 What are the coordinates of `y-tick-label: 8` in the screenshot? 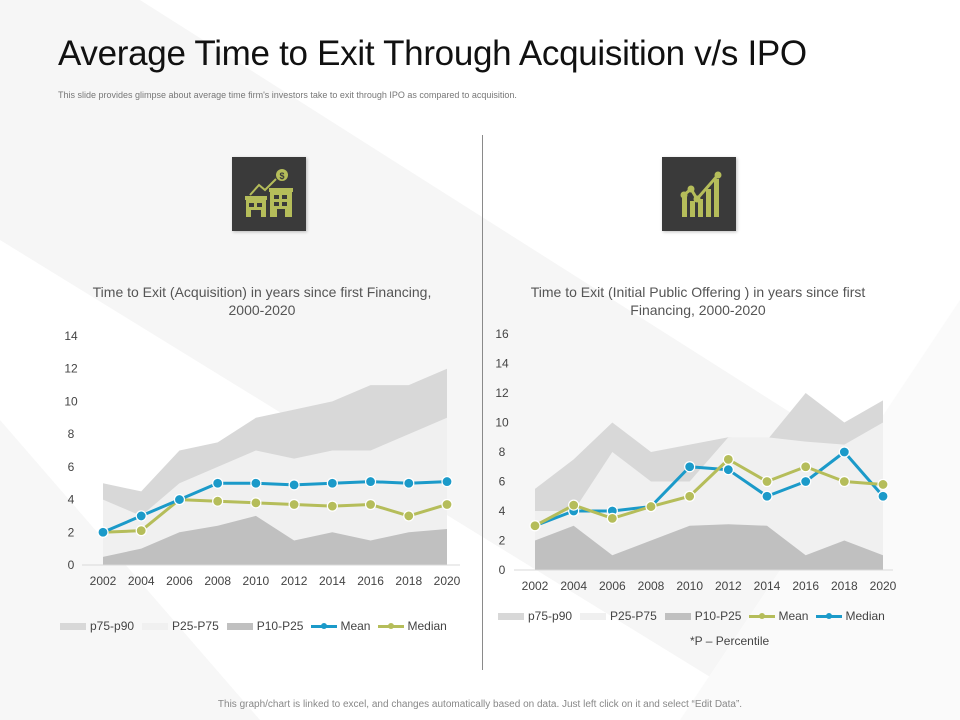 It's located at (502, 452).